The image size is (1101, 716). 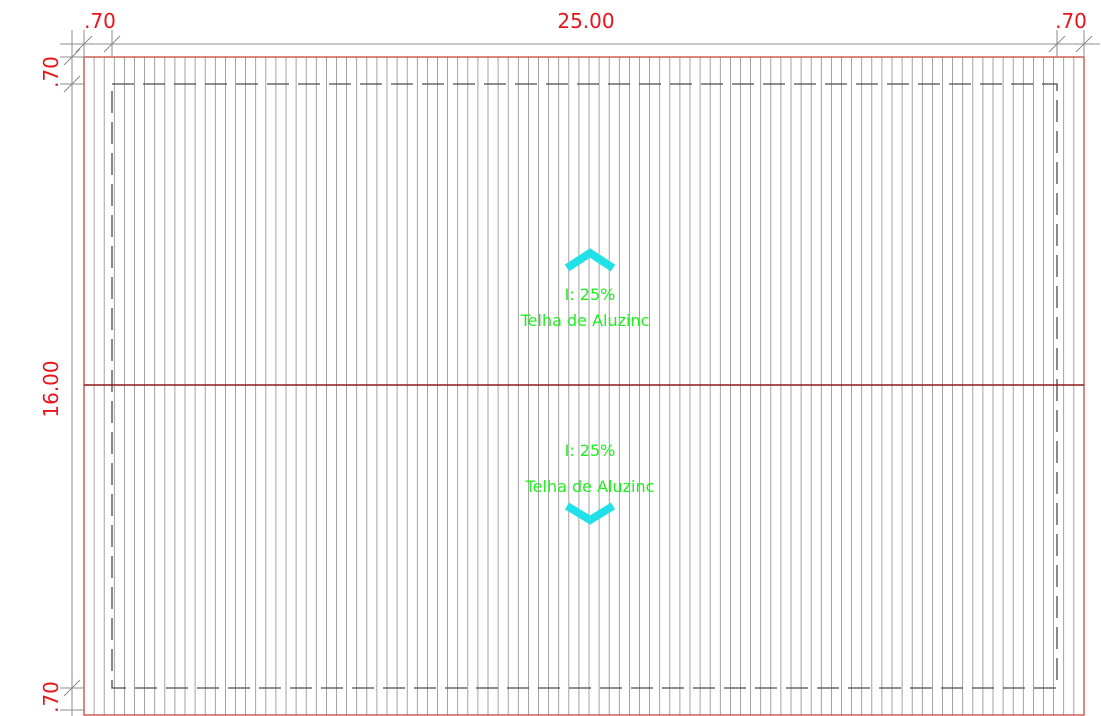 What do you see at coordinates (100, 21) in the screenshot?
I see `dim-top-left-overhang: .70` at bounding box center [100, 21].